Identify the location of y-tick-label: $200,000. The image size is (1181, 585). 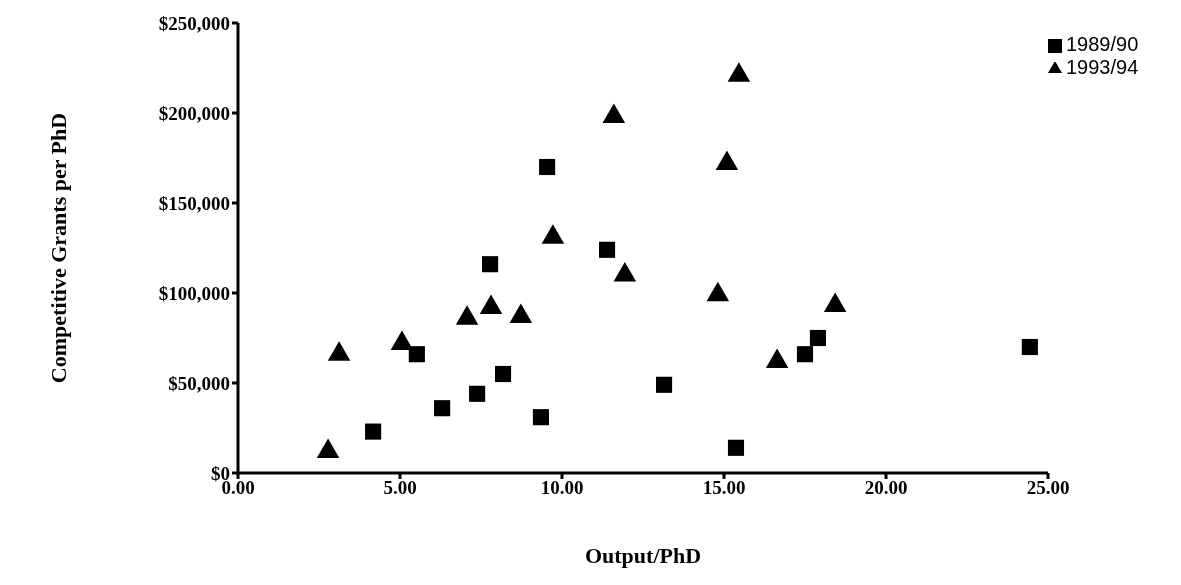
(194, 113).